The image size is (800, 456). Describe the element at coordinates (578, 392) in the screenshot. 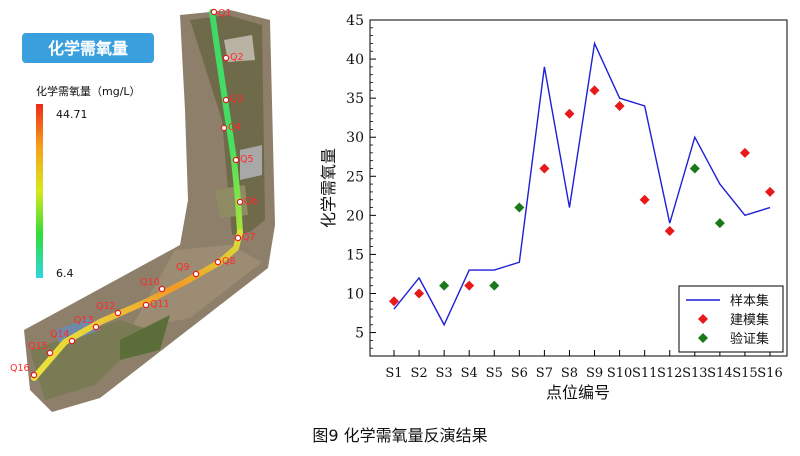

I see `x-axis-label: 点位编号` at that location.